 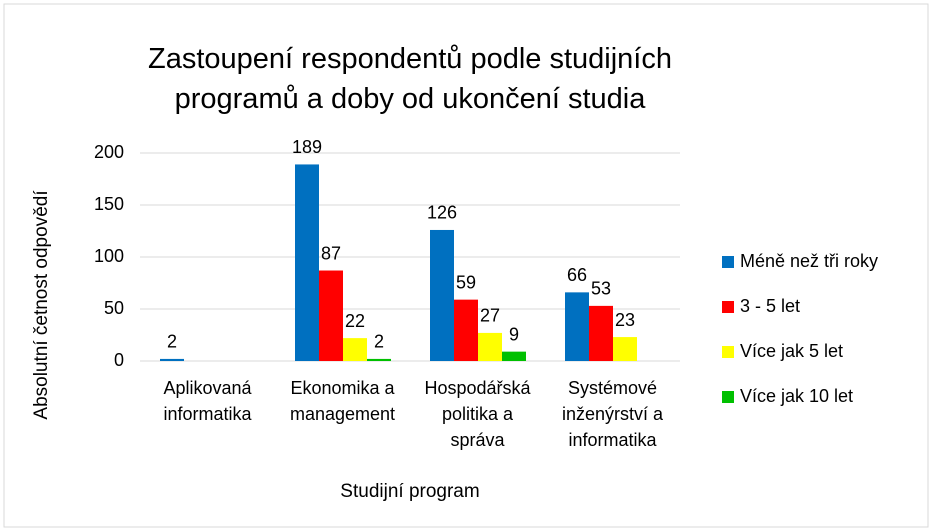 I want to click on x-axis-label: Studijní program, so click(x=409, y=491).